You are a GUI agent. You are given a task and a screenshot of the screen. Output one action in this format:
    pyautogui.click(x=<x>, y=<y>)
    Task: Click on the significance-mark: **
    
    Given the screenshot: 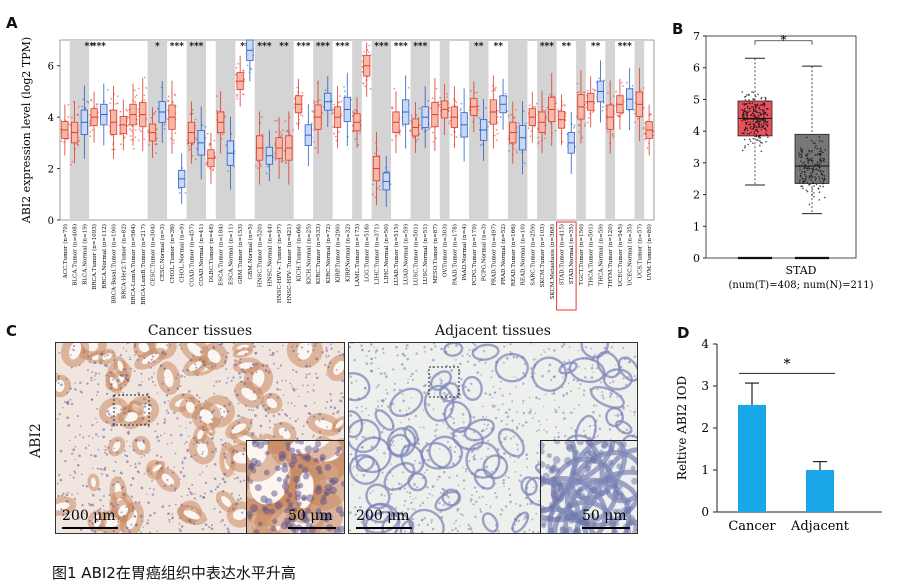 What is the action you would take?
    pyautogui.click(x=596, y=47)
    